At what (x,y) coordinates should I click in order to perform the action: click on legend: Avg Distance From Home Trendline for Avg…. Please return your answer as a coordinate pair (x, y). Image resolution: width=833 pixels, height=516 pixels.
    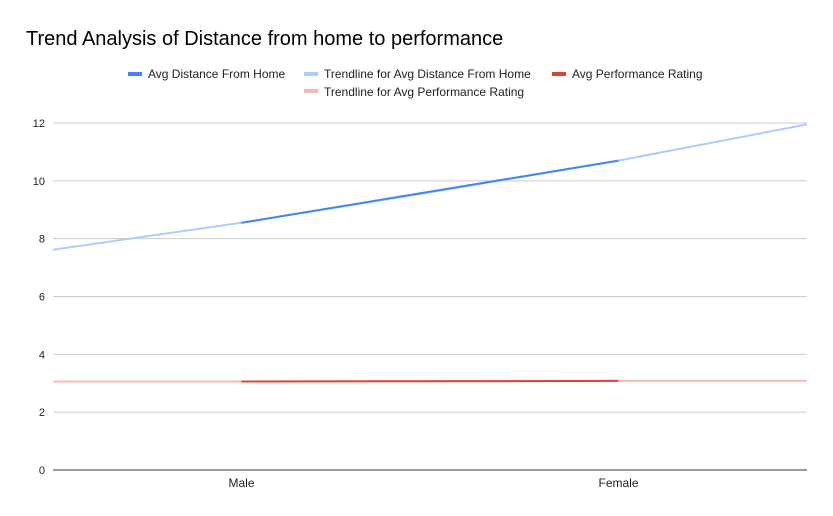
    Looking at the image, I should click on (415, 83).